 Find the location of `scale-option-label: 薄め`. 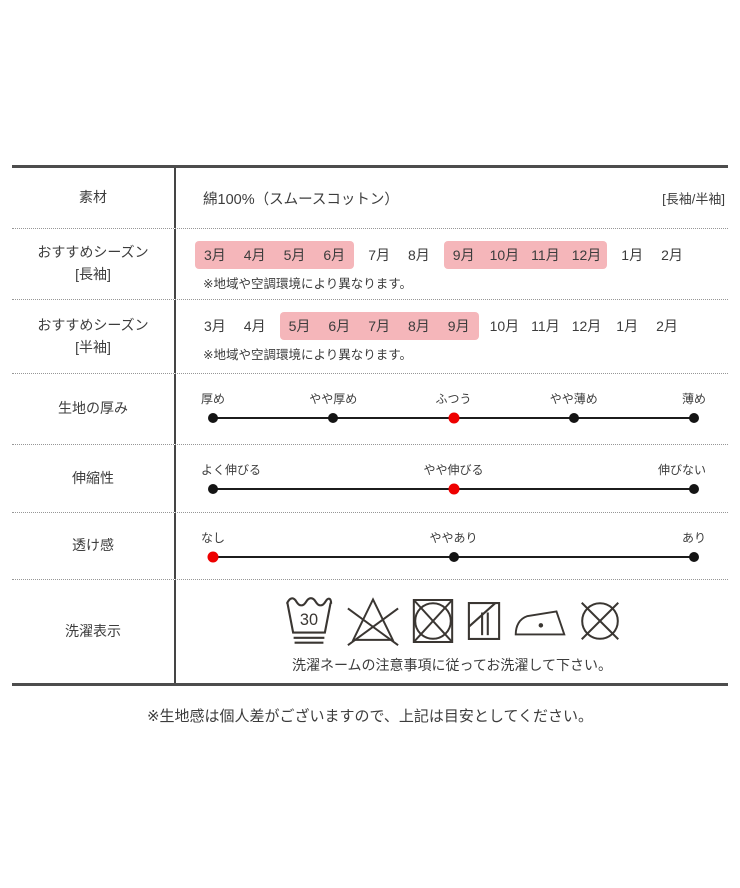

scale-option-label: 薄め is located at coordinates (693, 399).